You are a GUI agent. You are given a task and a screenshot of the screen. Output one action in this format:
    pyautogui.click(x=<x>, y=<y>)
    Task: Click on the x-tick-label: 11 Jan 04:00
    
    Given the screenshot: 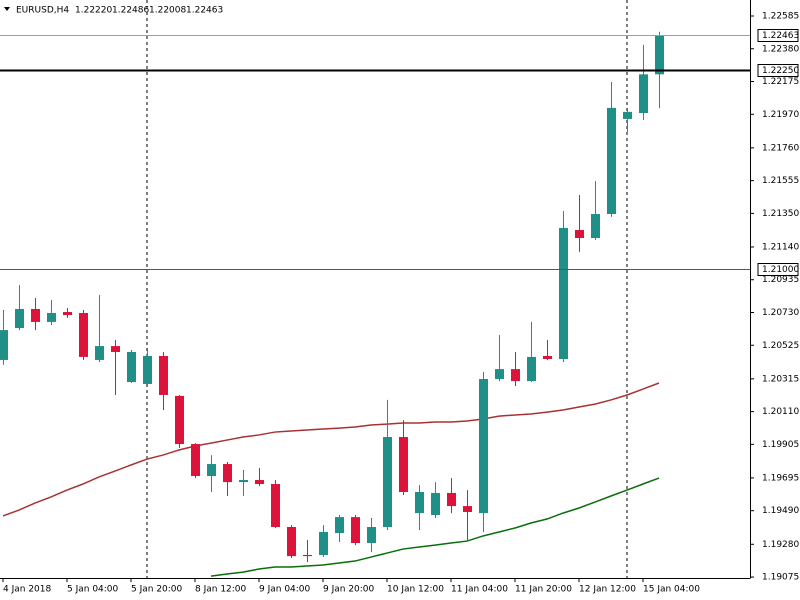 What is the action you would take?
    pyautogui.click(x=479, y=590)
    